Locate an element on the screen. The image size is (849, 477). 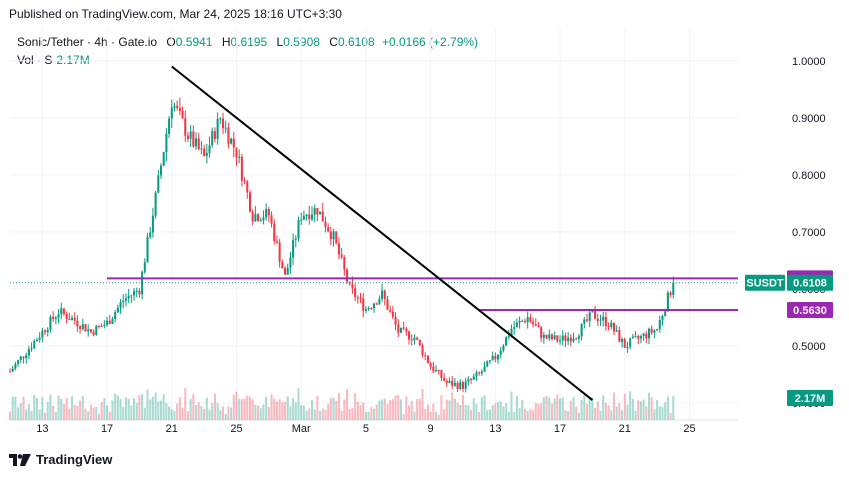
symbol-title: Sonic/Tether · 4h · Gate.io is located at coordinates (87, 42).